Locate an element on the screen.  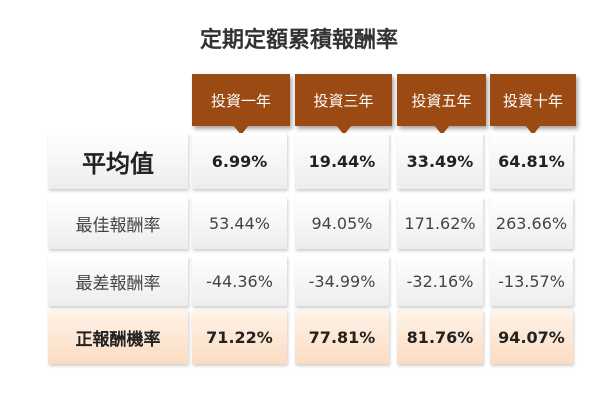
table-cell: 94.05% is located at coordinates (342, 223).